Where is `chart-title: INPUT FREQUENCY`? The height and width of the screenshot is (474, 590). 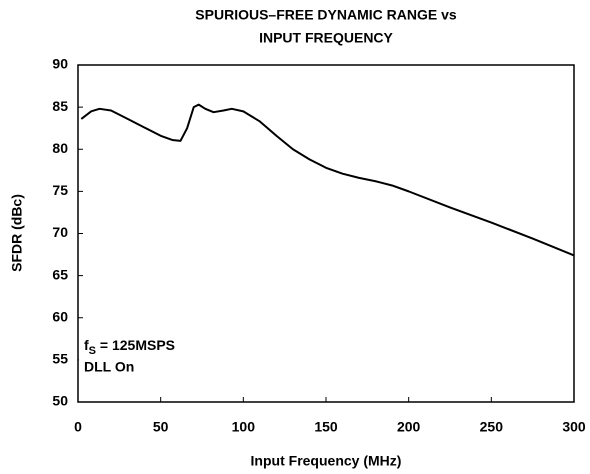 chart-title: INPUT FREQUENCY is located at coordinates (326, 38).